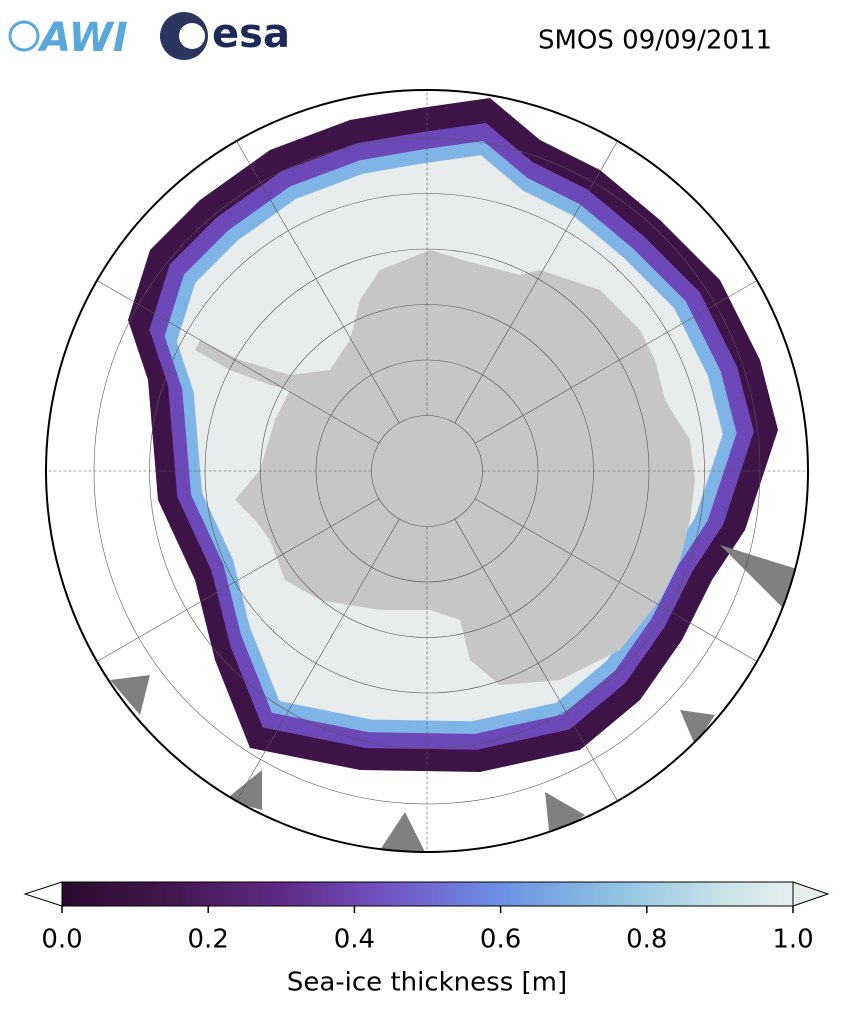 The width and height of the screenshot is (854, 1026). I want to click on logos: AWI esa, so click(149, 36).